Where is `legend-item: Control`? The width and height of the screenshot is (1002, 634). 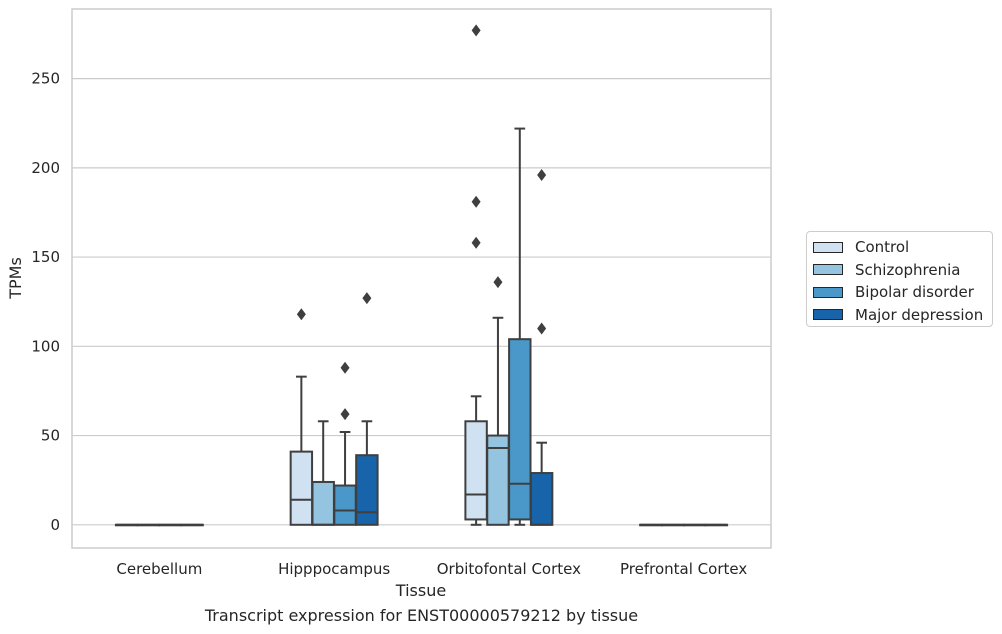
legend-item: Control is located at coordinates (902, 247).